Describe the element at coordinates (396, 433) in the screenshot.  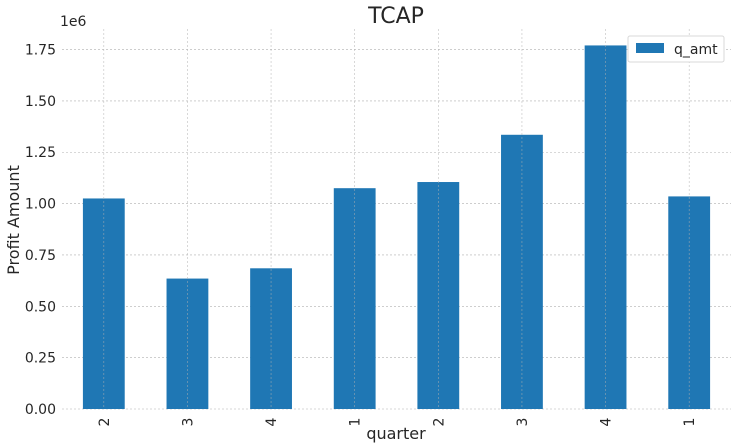
I see `x-axis-label: quarter` at that location.